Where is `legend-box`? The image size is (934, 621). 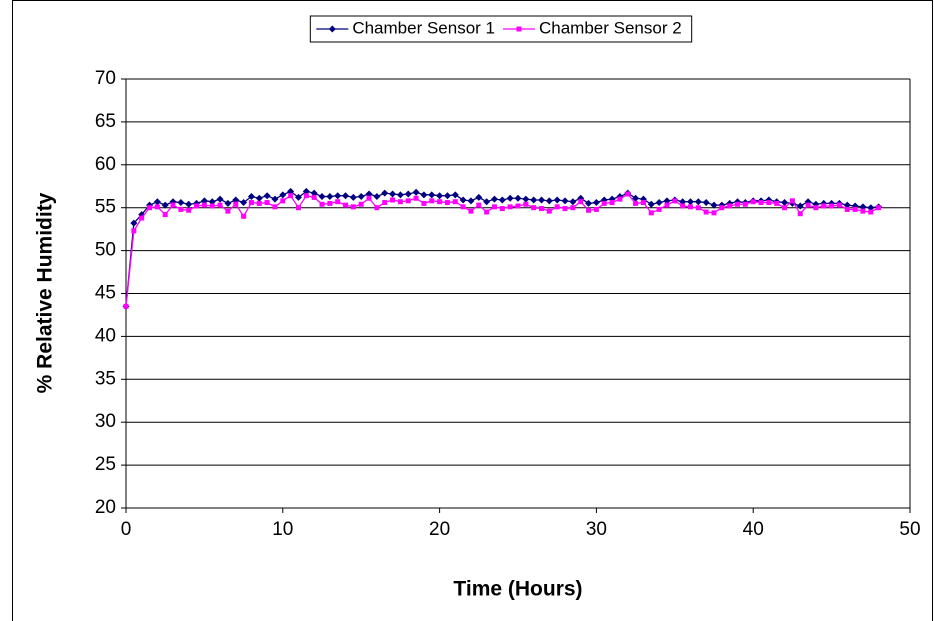 legend-box is located at coordinates (501, 29).